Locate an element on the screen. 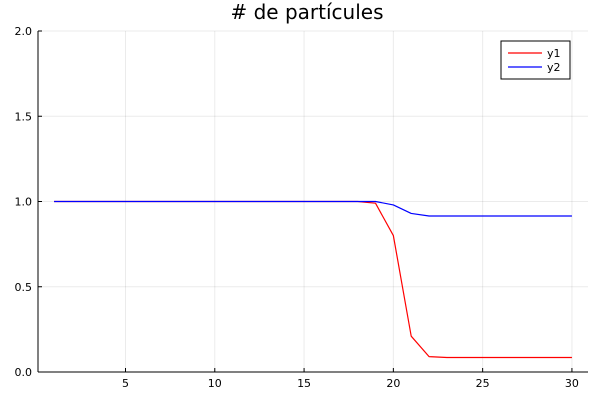 This screenshot has width=600, height=400. y-tick-label: 2.0 is located at coordinates (24, 31).